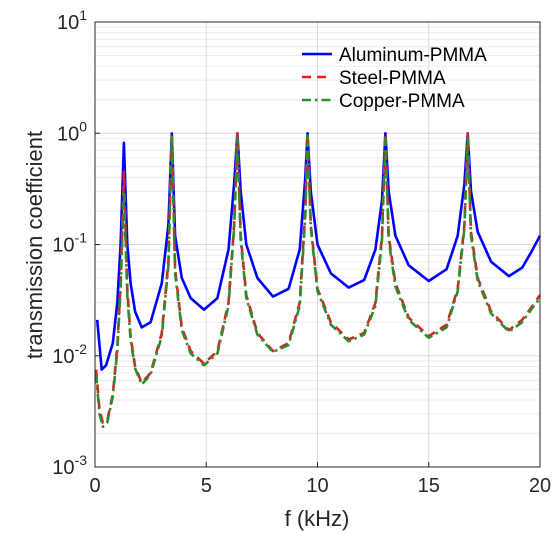  What do you see at coordinates (206, 486) in the screenshot?
I see `x-tick-label: 5` at bounding box center [206, 486].